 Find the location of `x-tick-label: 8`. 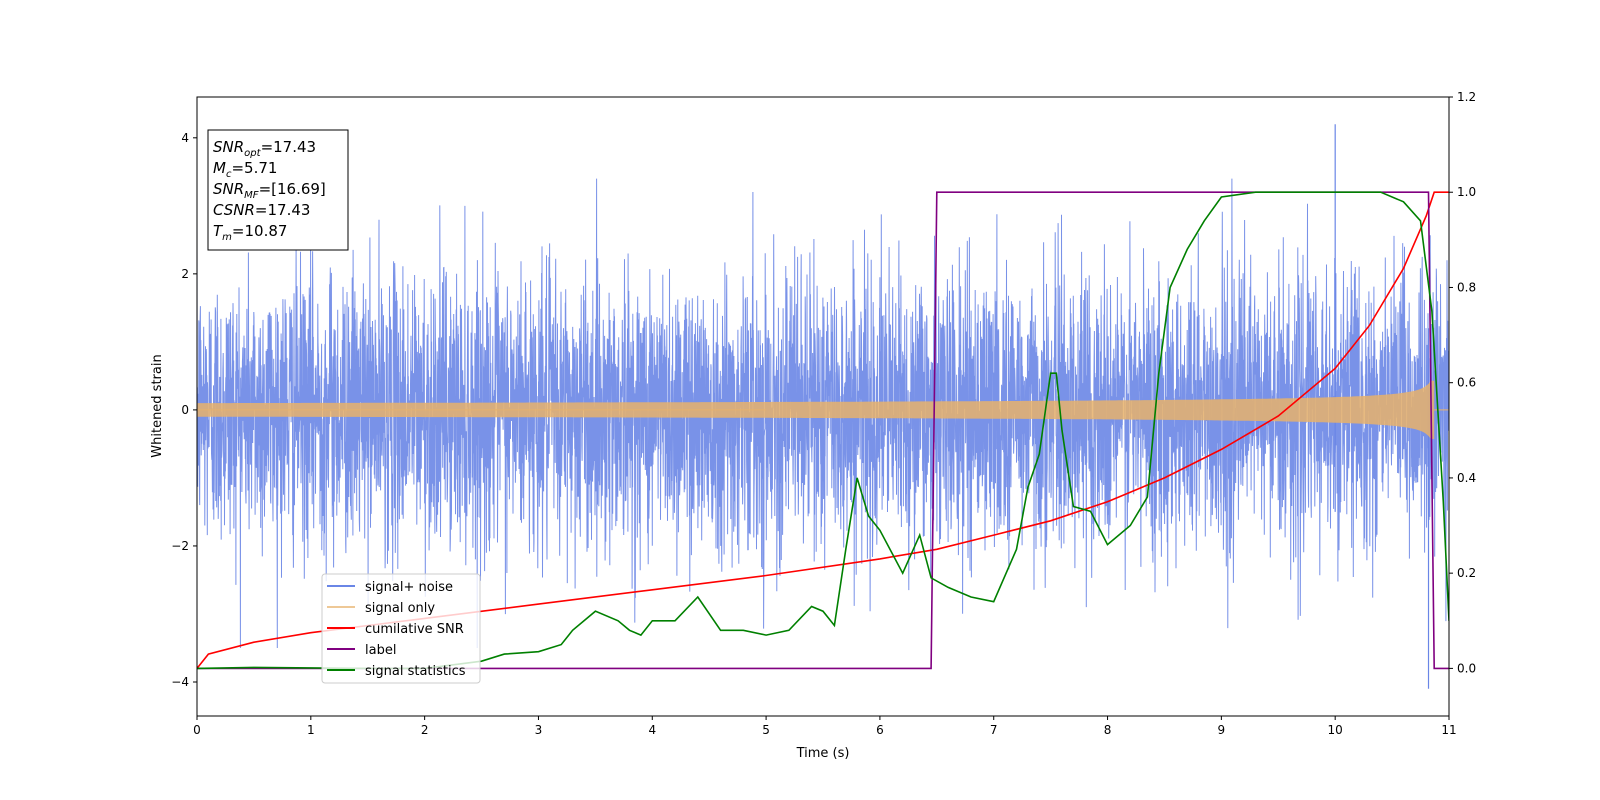

x-tick-label: 8 is located at coordinates (1108, 730).